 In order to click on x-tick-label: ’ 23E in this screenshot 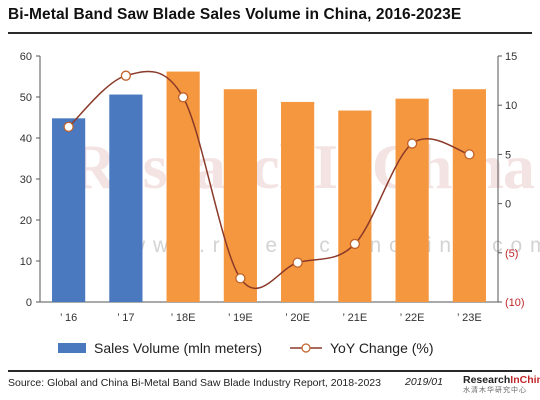, I will do `click(469, 318)`.